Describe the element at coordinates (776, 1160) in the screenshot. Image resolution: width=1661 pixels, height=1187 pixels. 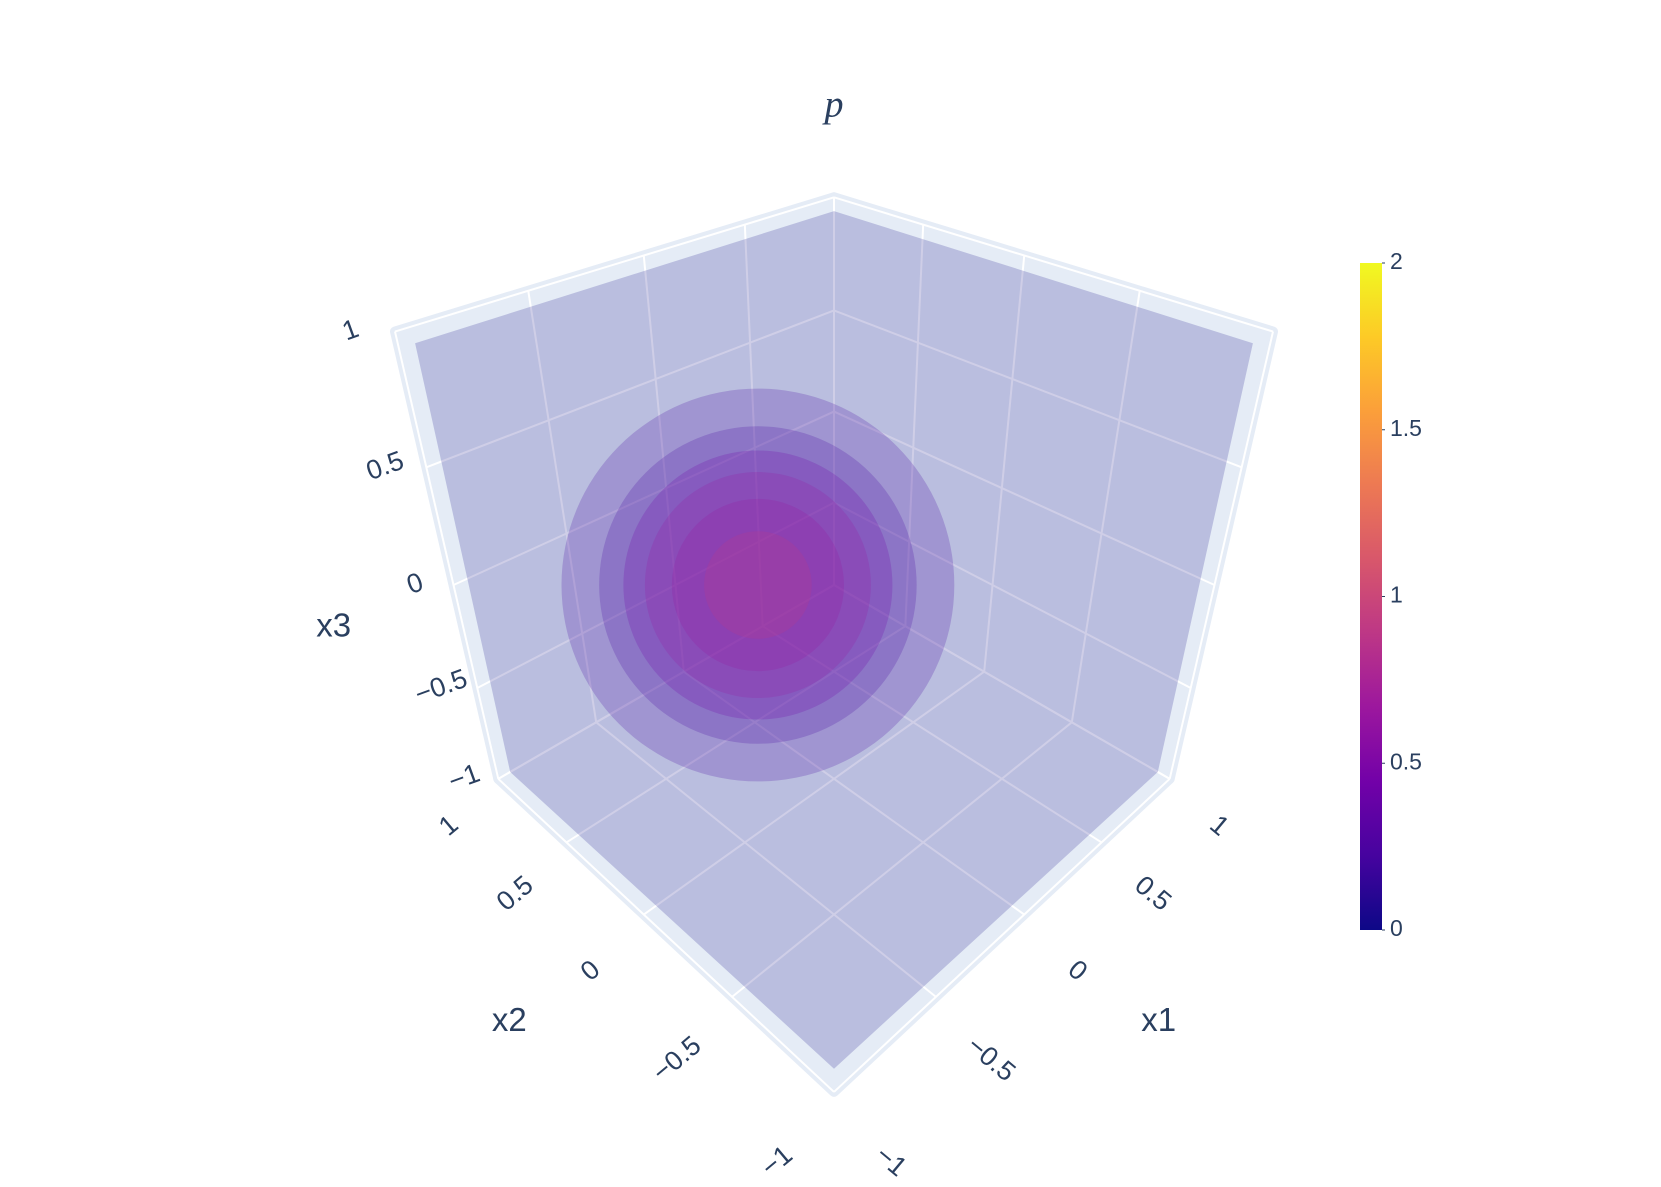
I see `y-tick-label: −1` at that location.